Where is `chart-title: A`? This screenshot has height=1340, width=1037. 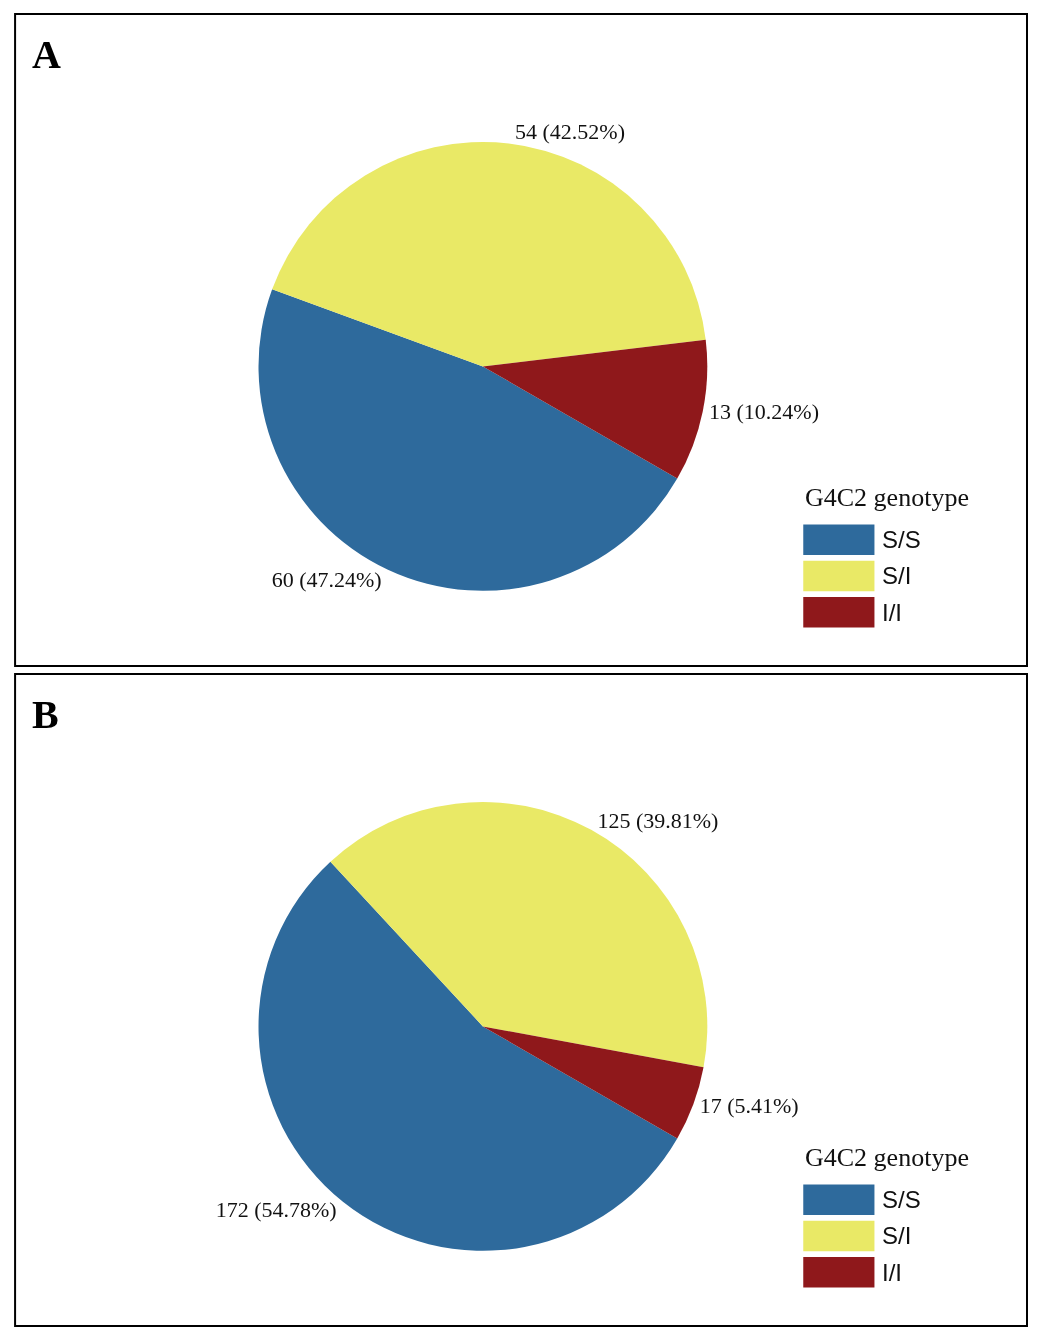 chart-title: A is located at coordinates (46, 54).